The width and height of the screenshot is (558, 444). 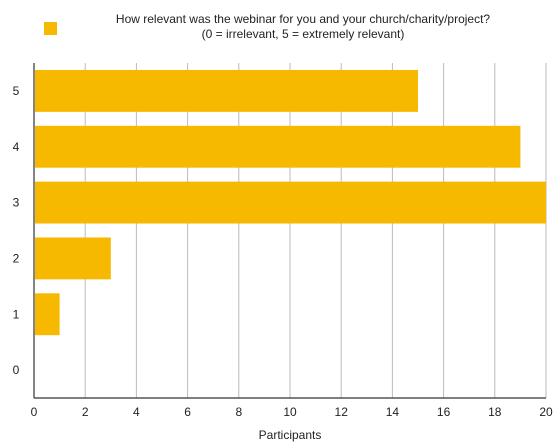 I want to click on x-tick-label: 18, so click(x=495, y=412).